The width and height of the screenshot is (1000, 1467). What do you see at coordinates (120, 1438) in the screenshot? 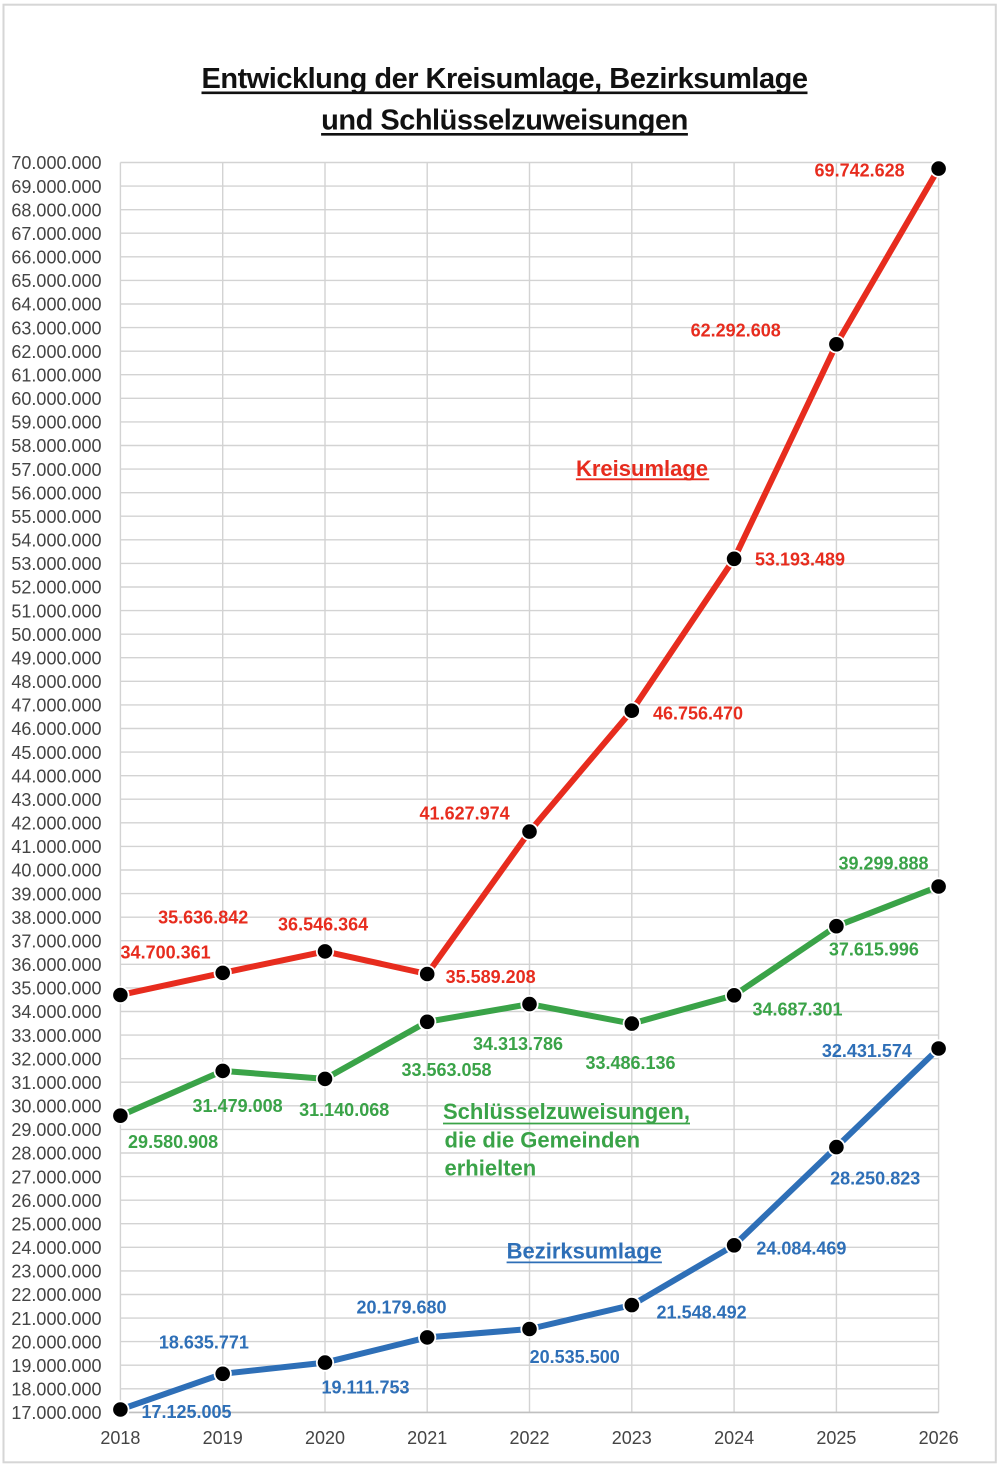
I see `svg-text: 2018` at bounding box center [120, 1438].